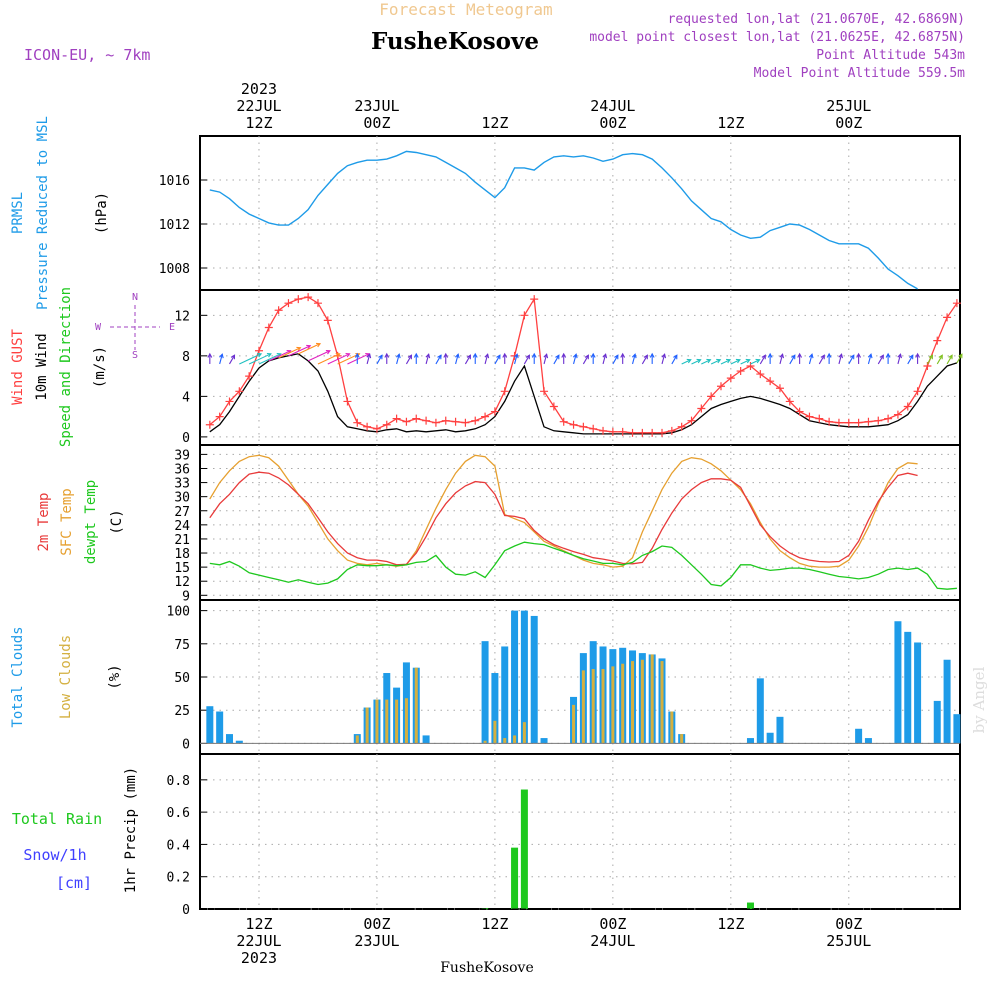  What do you see at coordinates (580, 831) in the screenshot?
I see `panel-precip-frame` at bounding box center [580, 831].